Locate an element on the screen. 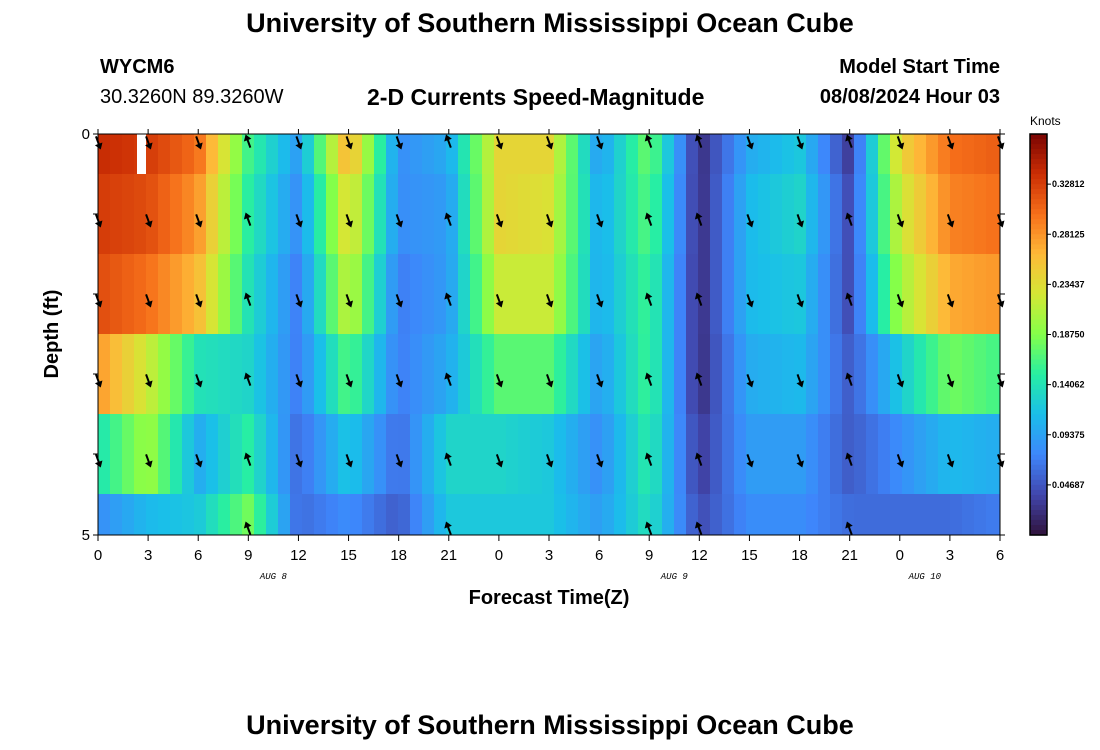  colorbar-tick-label: 0.23437 is located at coordinates (1068, 284).